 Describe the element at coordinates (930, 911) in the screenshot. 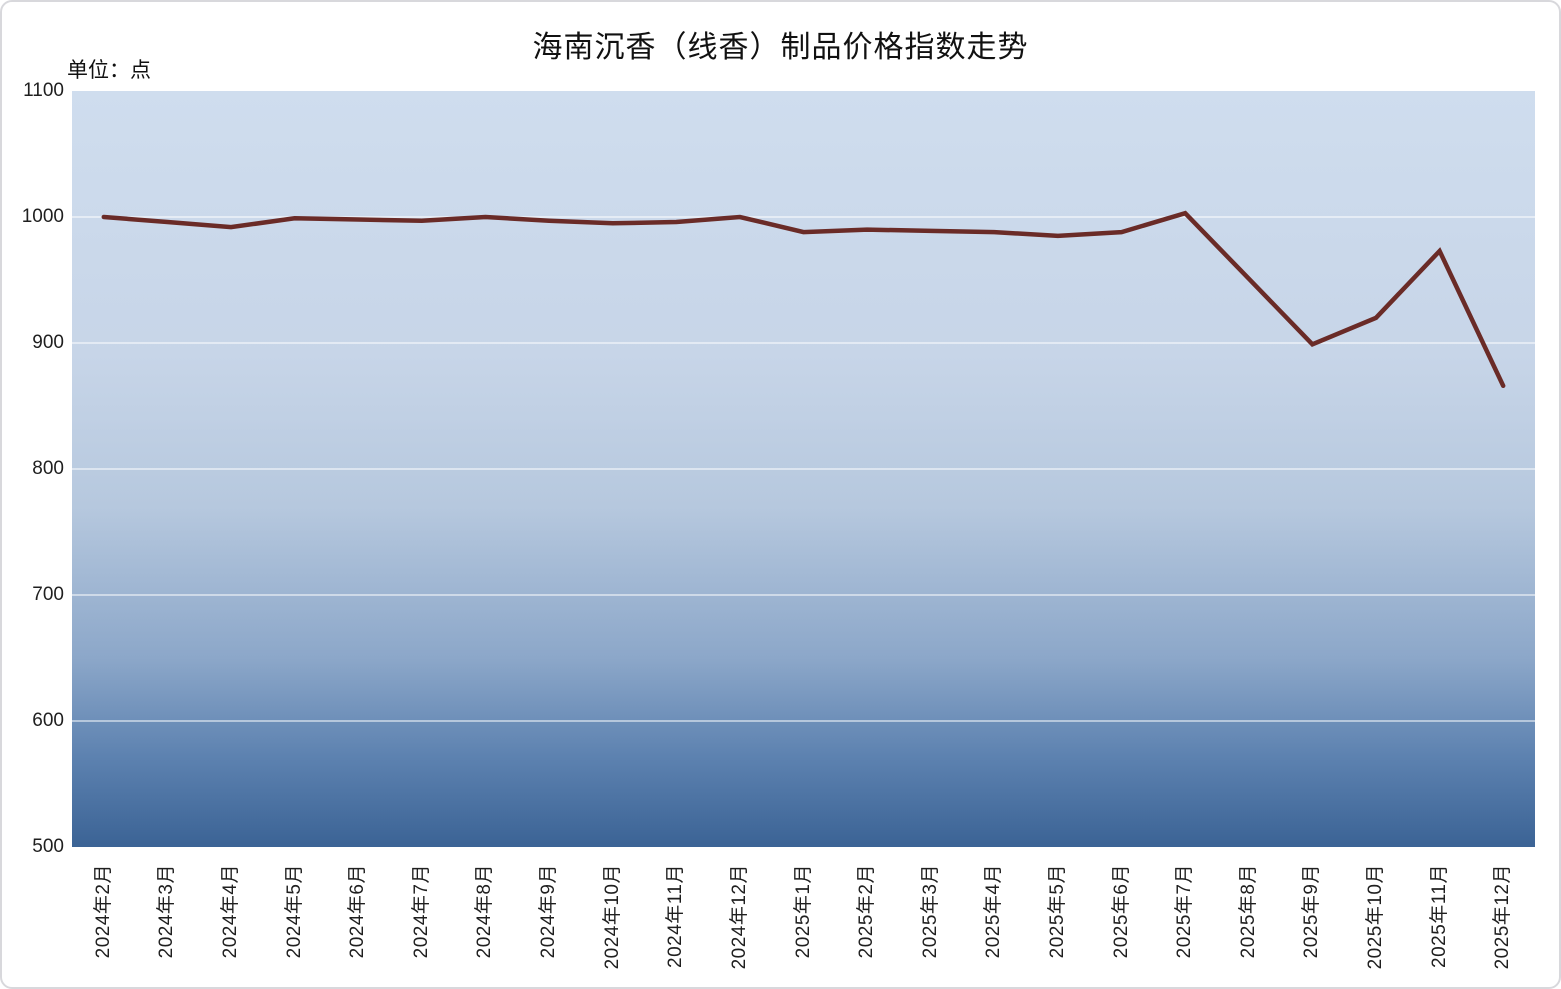

I see `x-tick-label: 2025年3月` at that location.